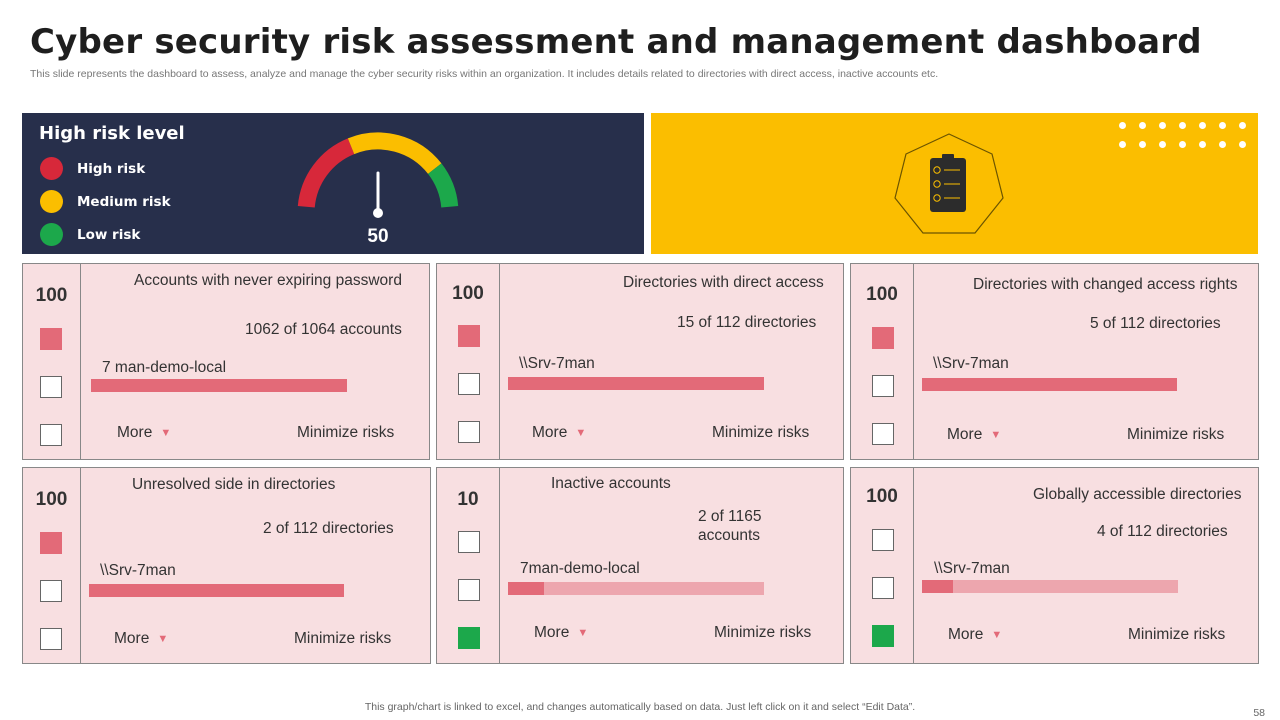 The image size is (1280, 720). I want to click on legend-label: Medium risk, so click(124, 201).